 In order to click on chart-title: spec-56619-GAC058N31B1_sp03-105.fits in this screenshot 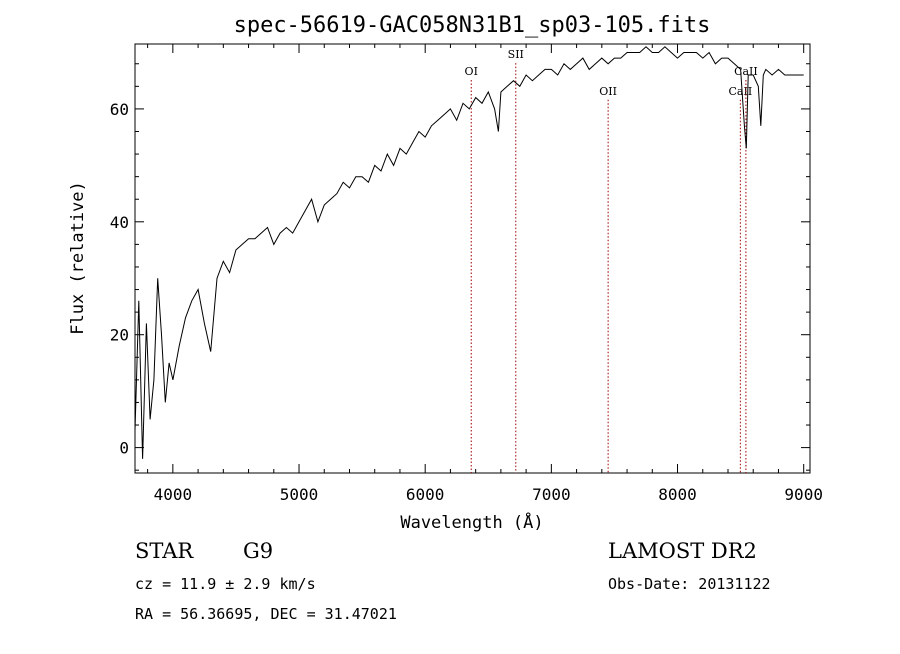, I will do `click(472, 25)`.